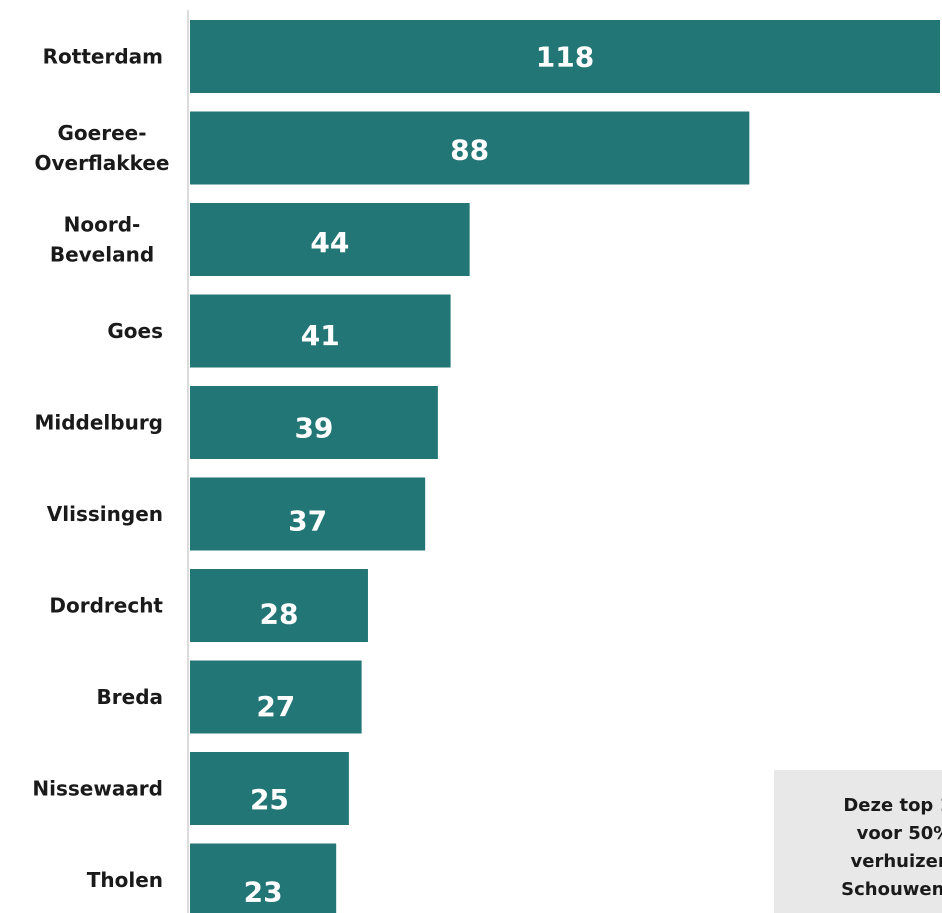  I want to click on category-label: Noord- Beveland, so click(102, 240).